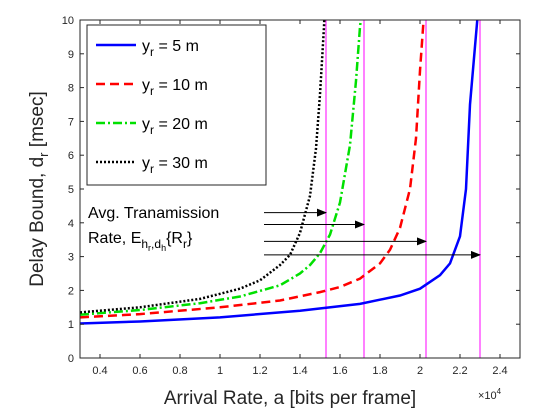 The width and height of the screenshot is (560, 420). What do you see at coordinates (152, 107) in the screenshot?
I see `legend-items: yr = 5 m yr = 10 m yr = 20 m yr = 30 m` at bounding box center [152, 107].